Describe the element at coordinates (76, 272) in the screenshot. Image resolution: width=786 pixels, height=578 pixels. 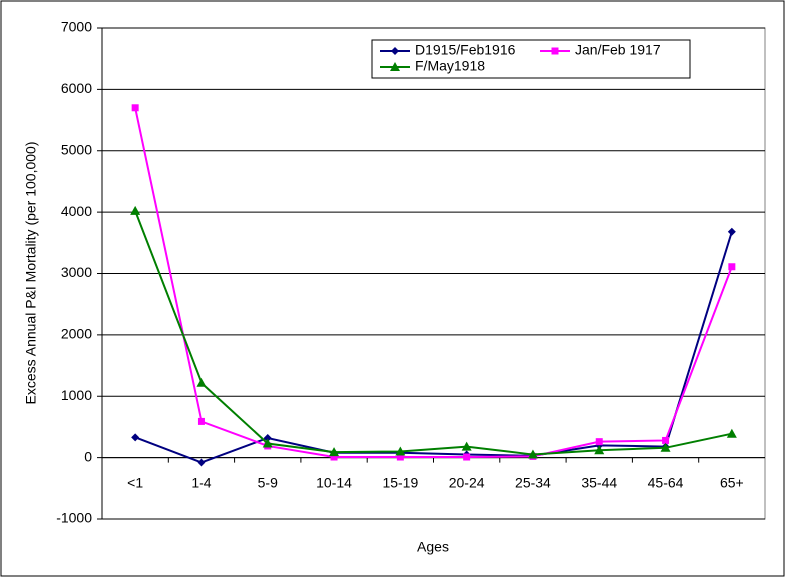
I see `y-tick-label: 3000` at that location.